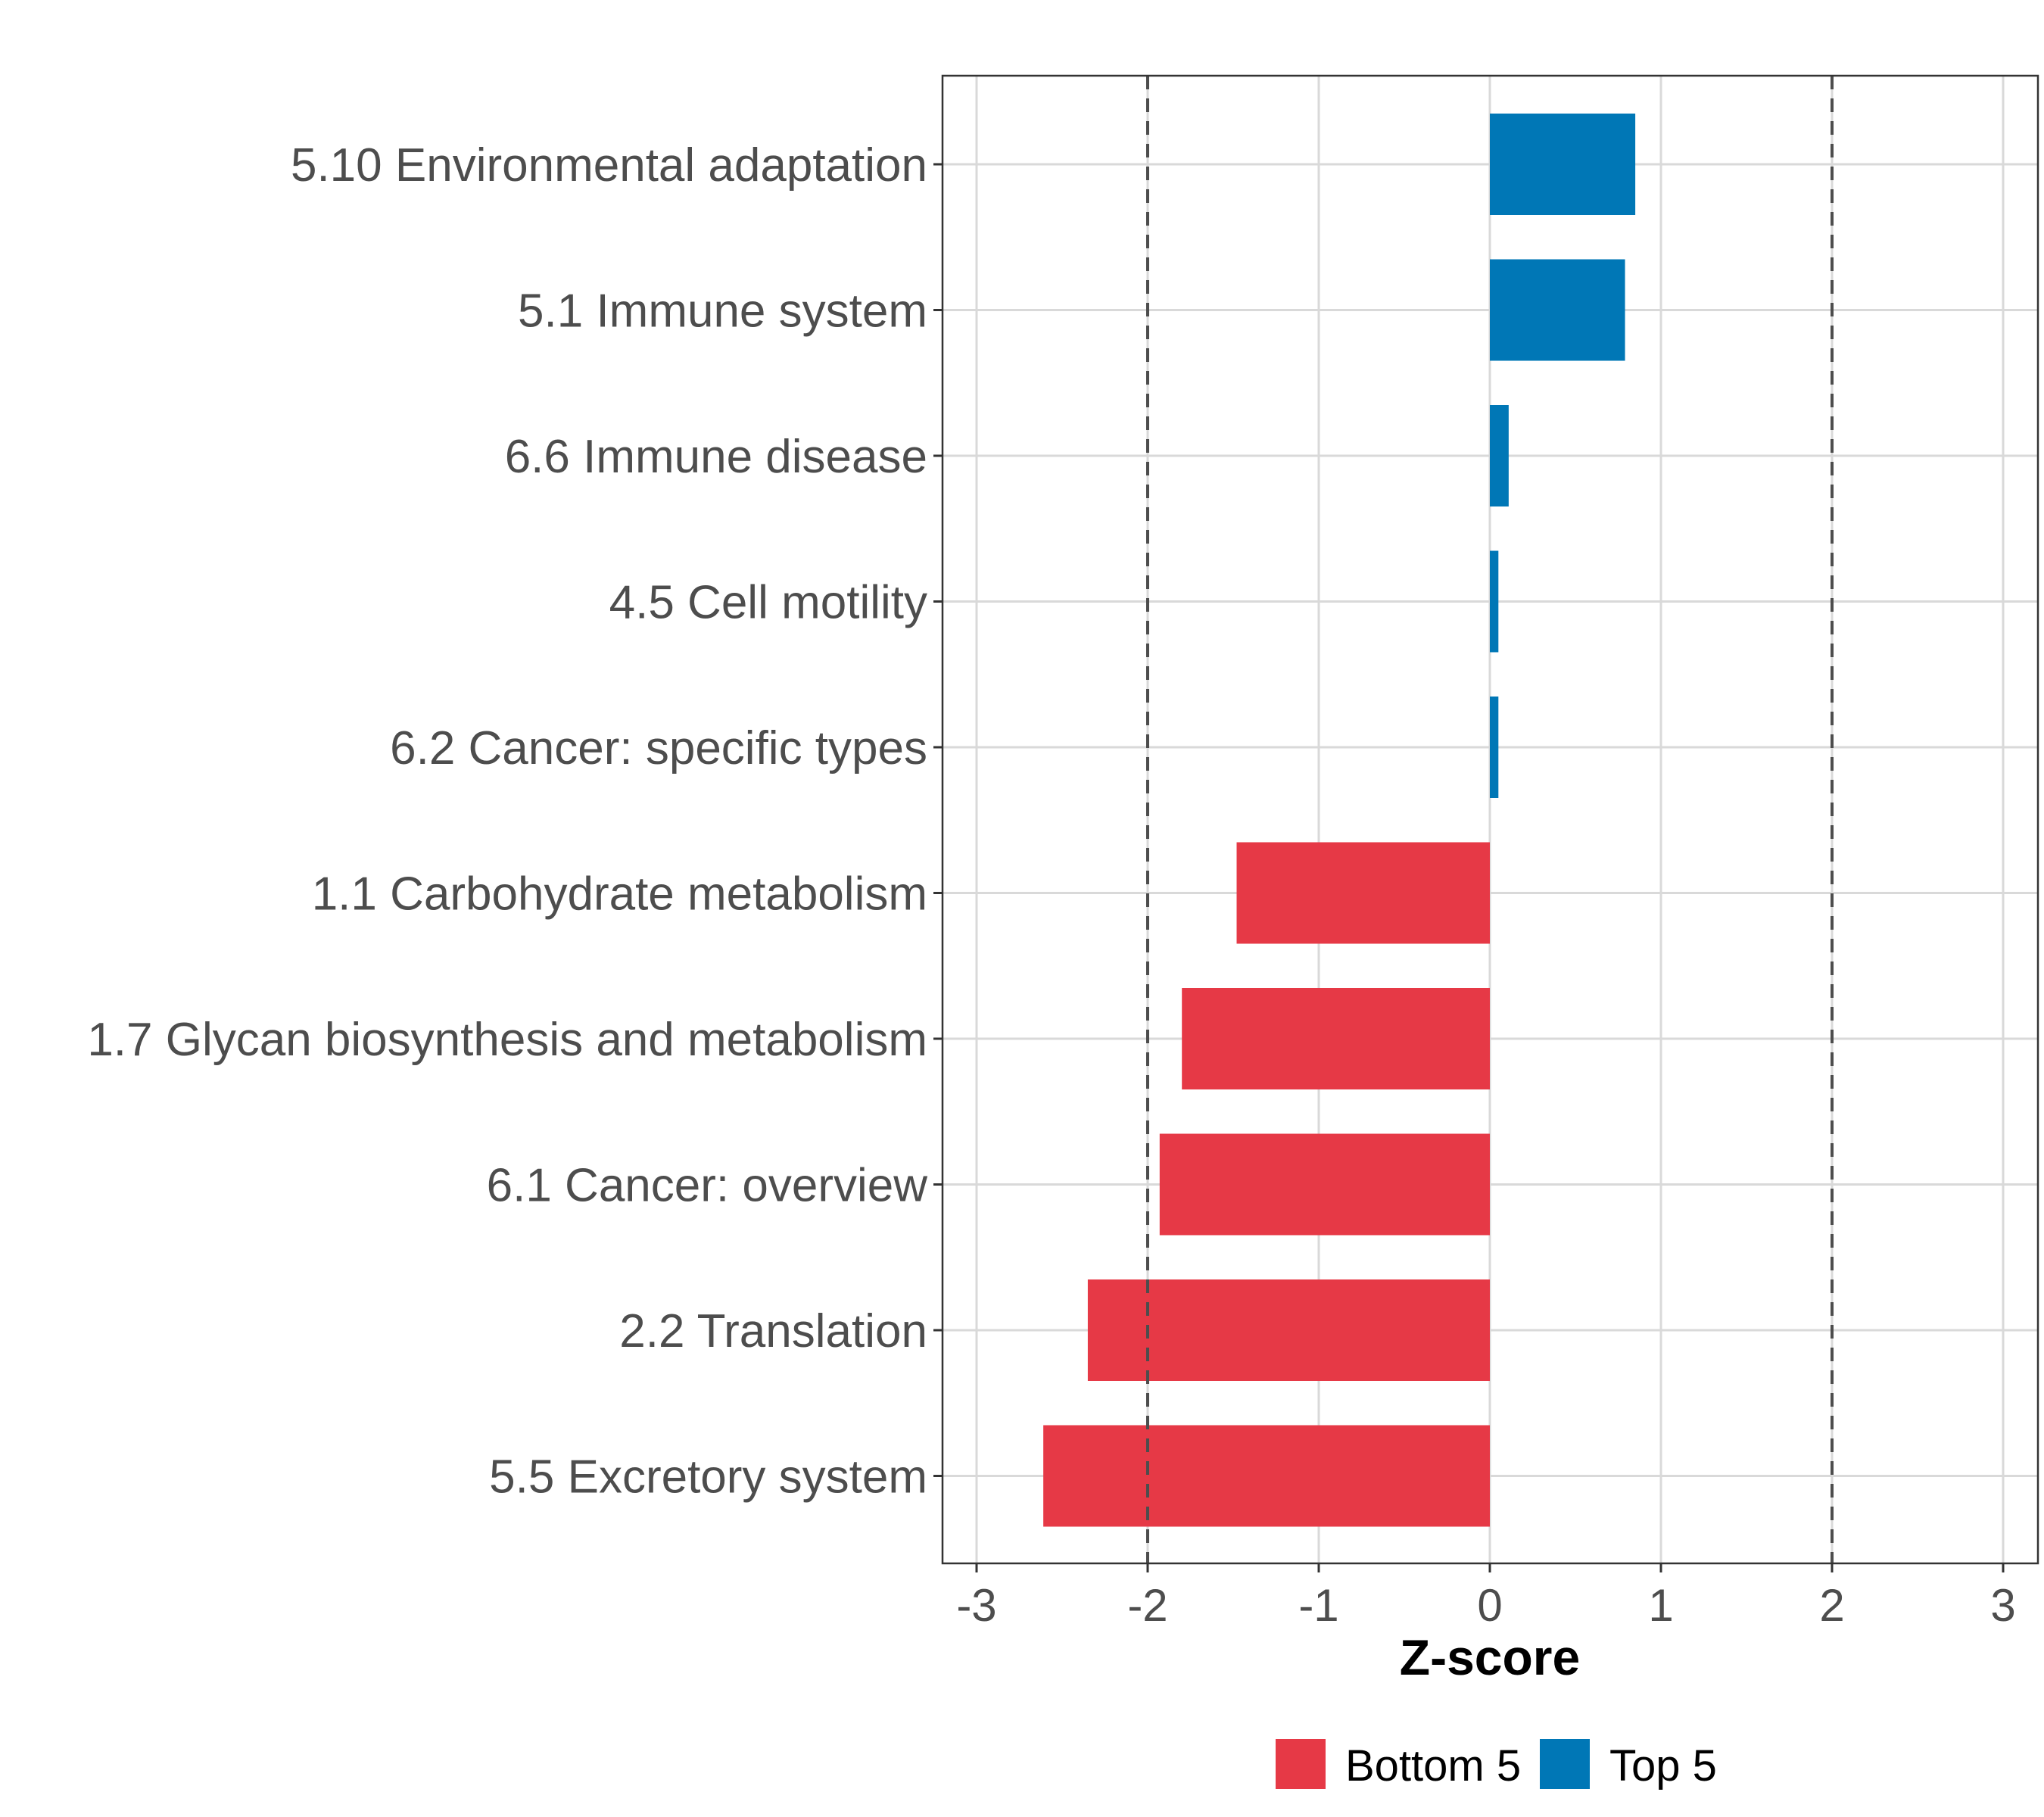 The width and height of the screenshot is (2044, 1817). What do you see at coordinates (1832, 1605) in the screenshot?
I see `x-tick-label: 2` at bounding box center [1832, 1605].